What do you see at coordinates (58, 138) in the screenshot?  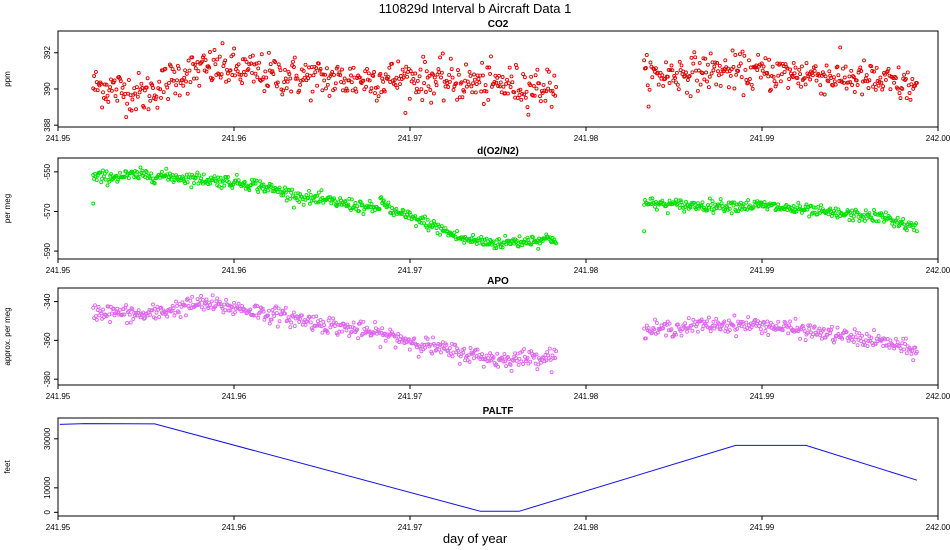 I see `x-tick-label-co2: 241.95` at bounding box center [58, 138].